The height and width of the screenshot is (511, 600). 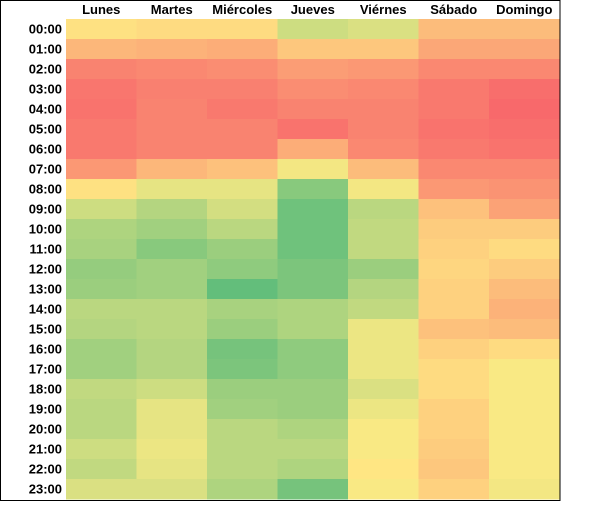 I want to click on row-label: 09:00, so click(x=45, y=209).